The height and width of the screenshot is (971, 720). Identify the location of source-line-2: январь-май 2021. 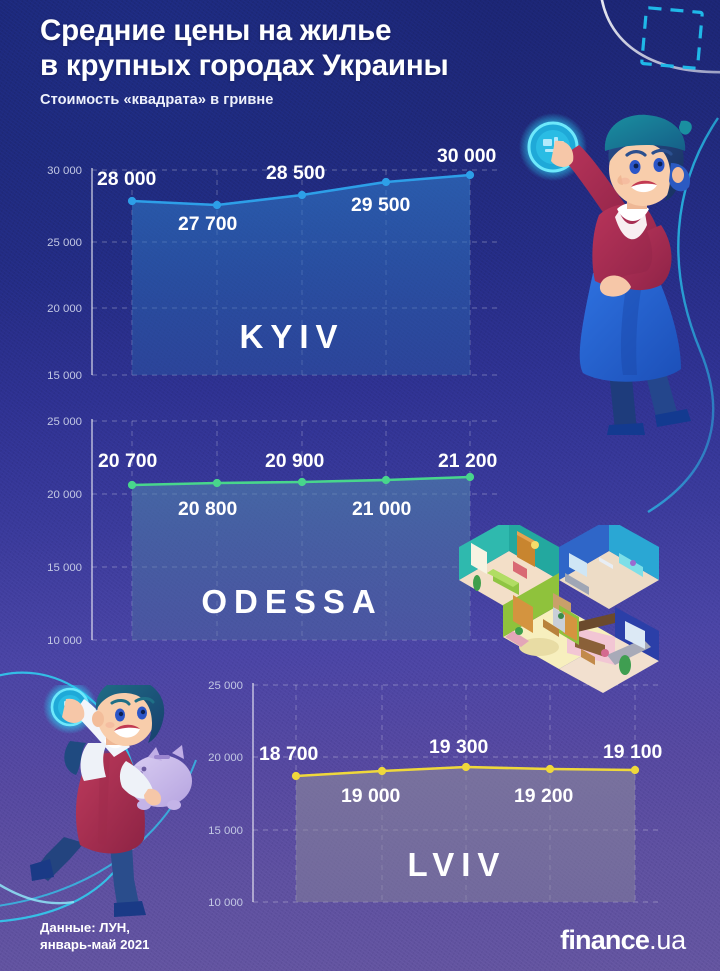
(95, 944).